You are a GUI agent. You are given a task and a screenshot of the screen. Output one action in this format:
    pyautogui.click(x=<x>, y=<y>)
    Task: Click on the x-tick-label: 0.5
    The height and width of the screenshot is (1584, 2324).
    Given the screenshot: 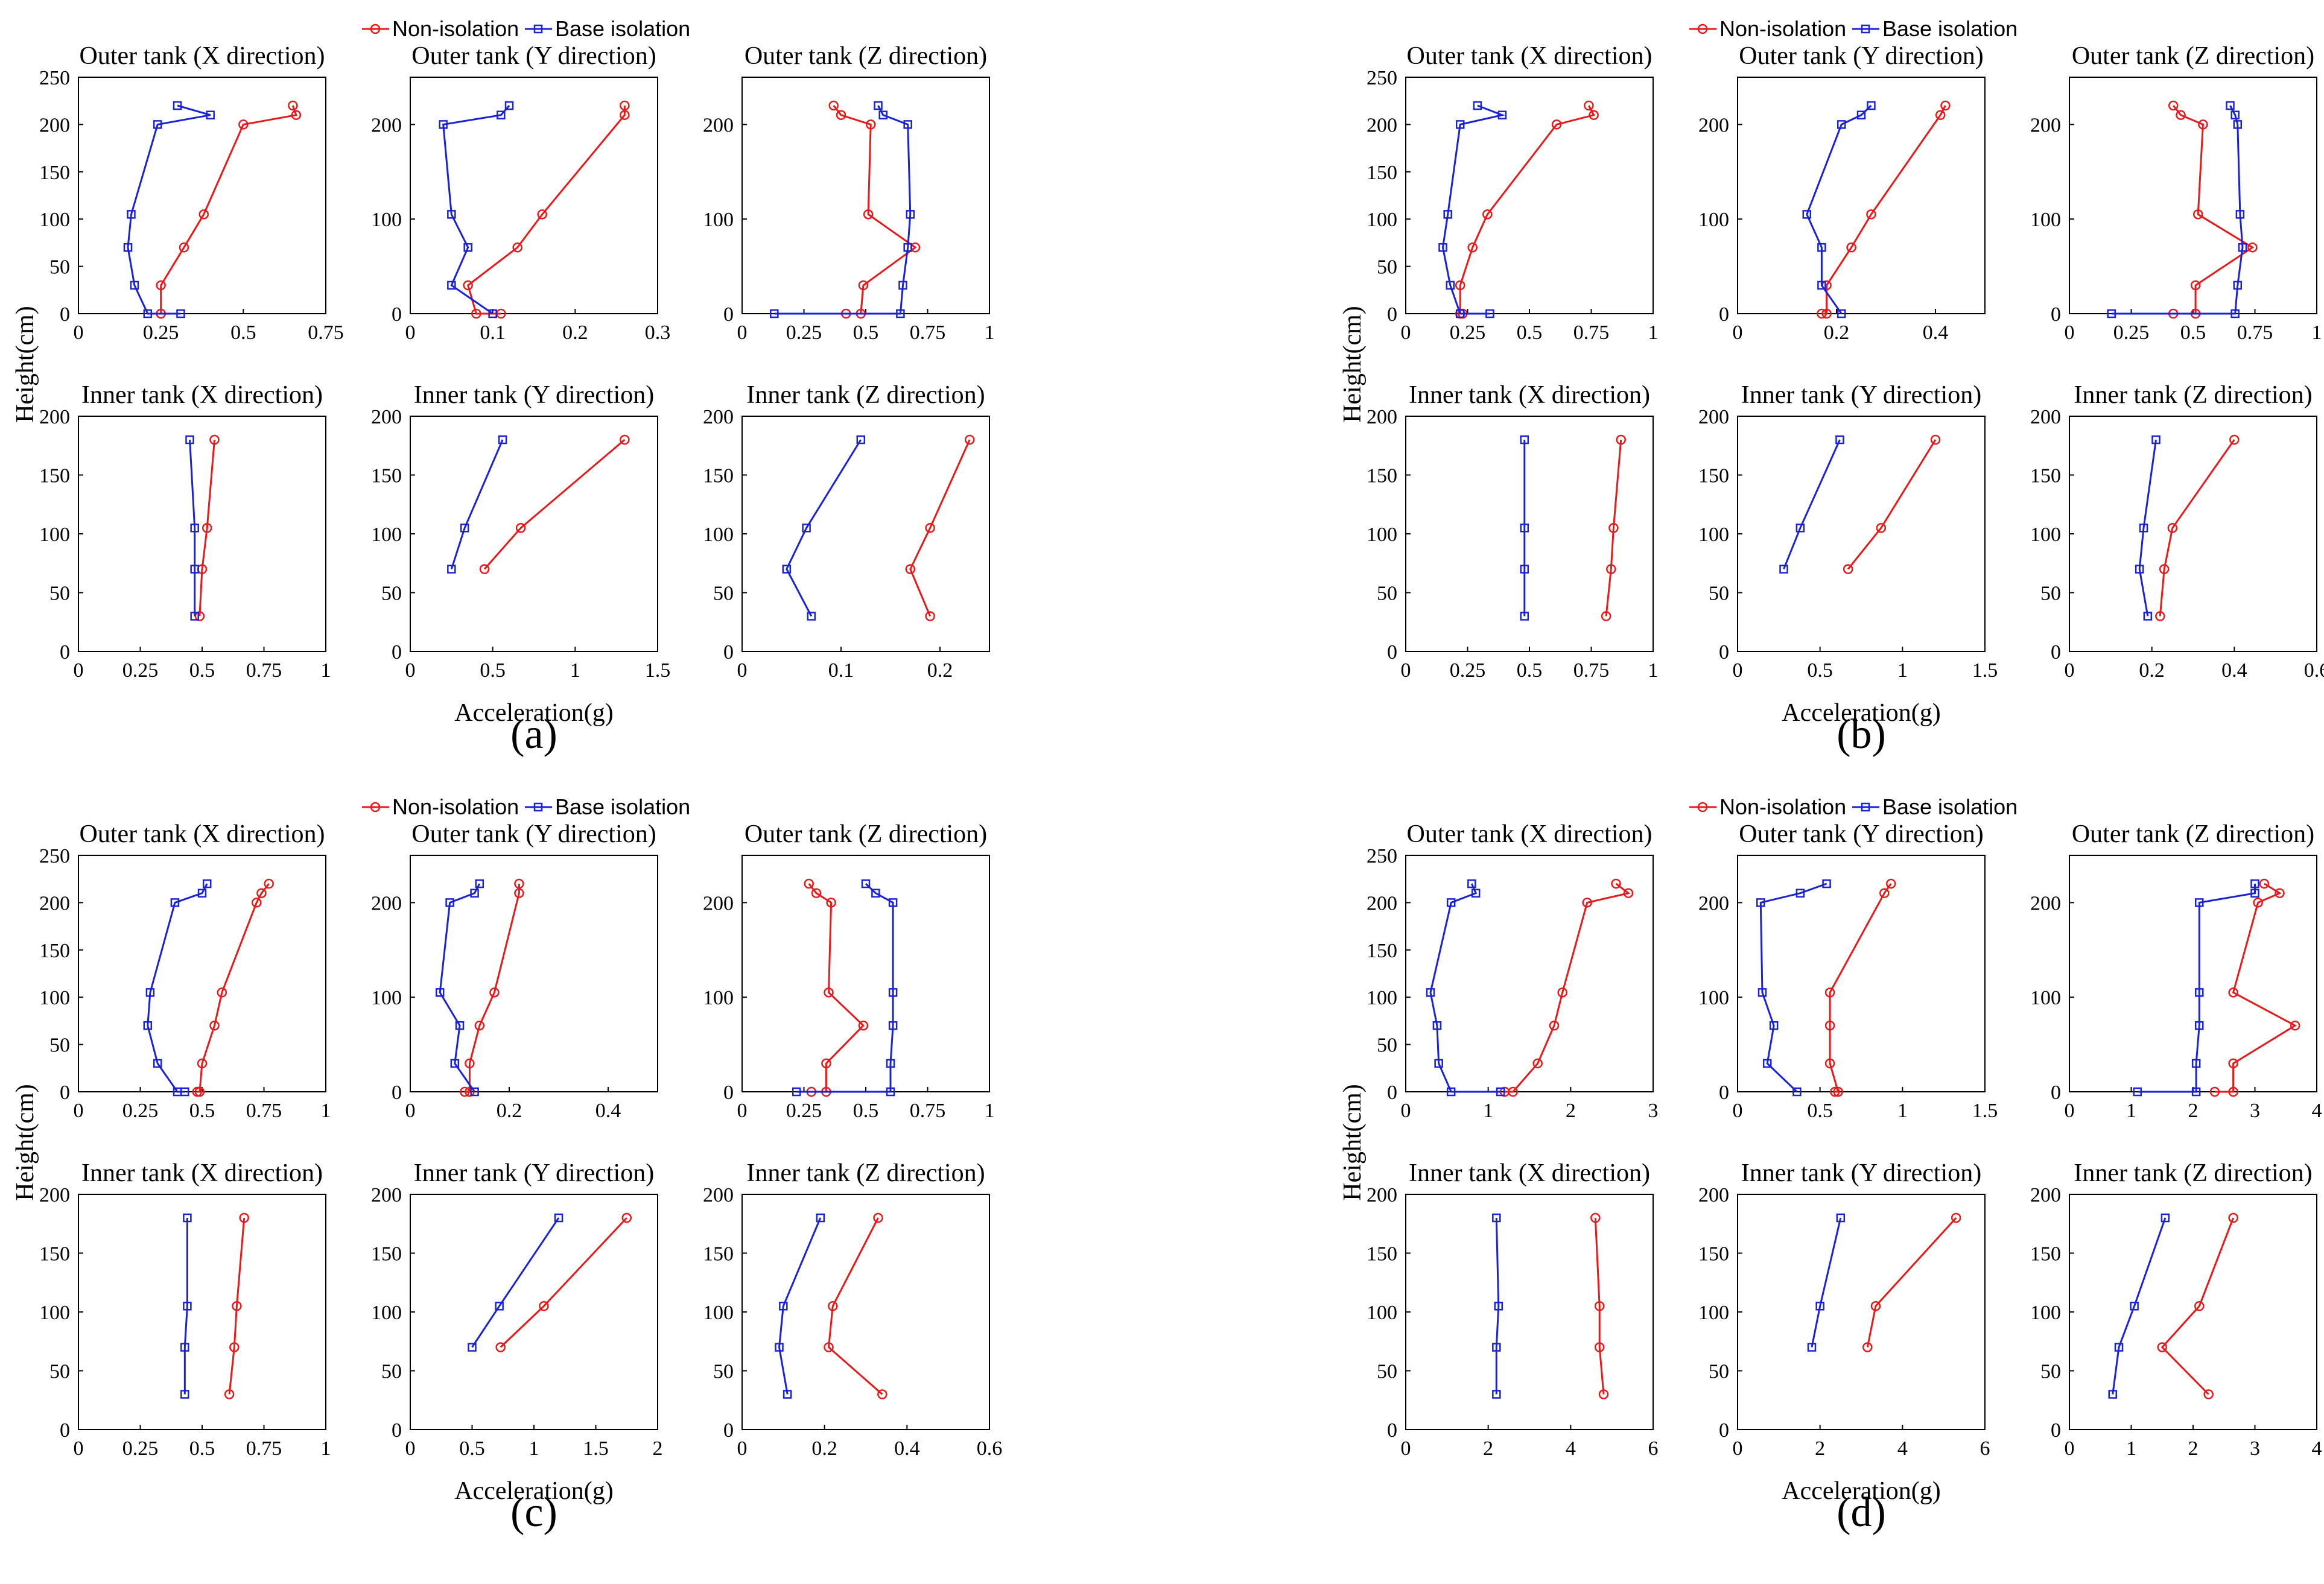 What is the action you would take?
    pyautogui.click(x=1820, y=1111)
    